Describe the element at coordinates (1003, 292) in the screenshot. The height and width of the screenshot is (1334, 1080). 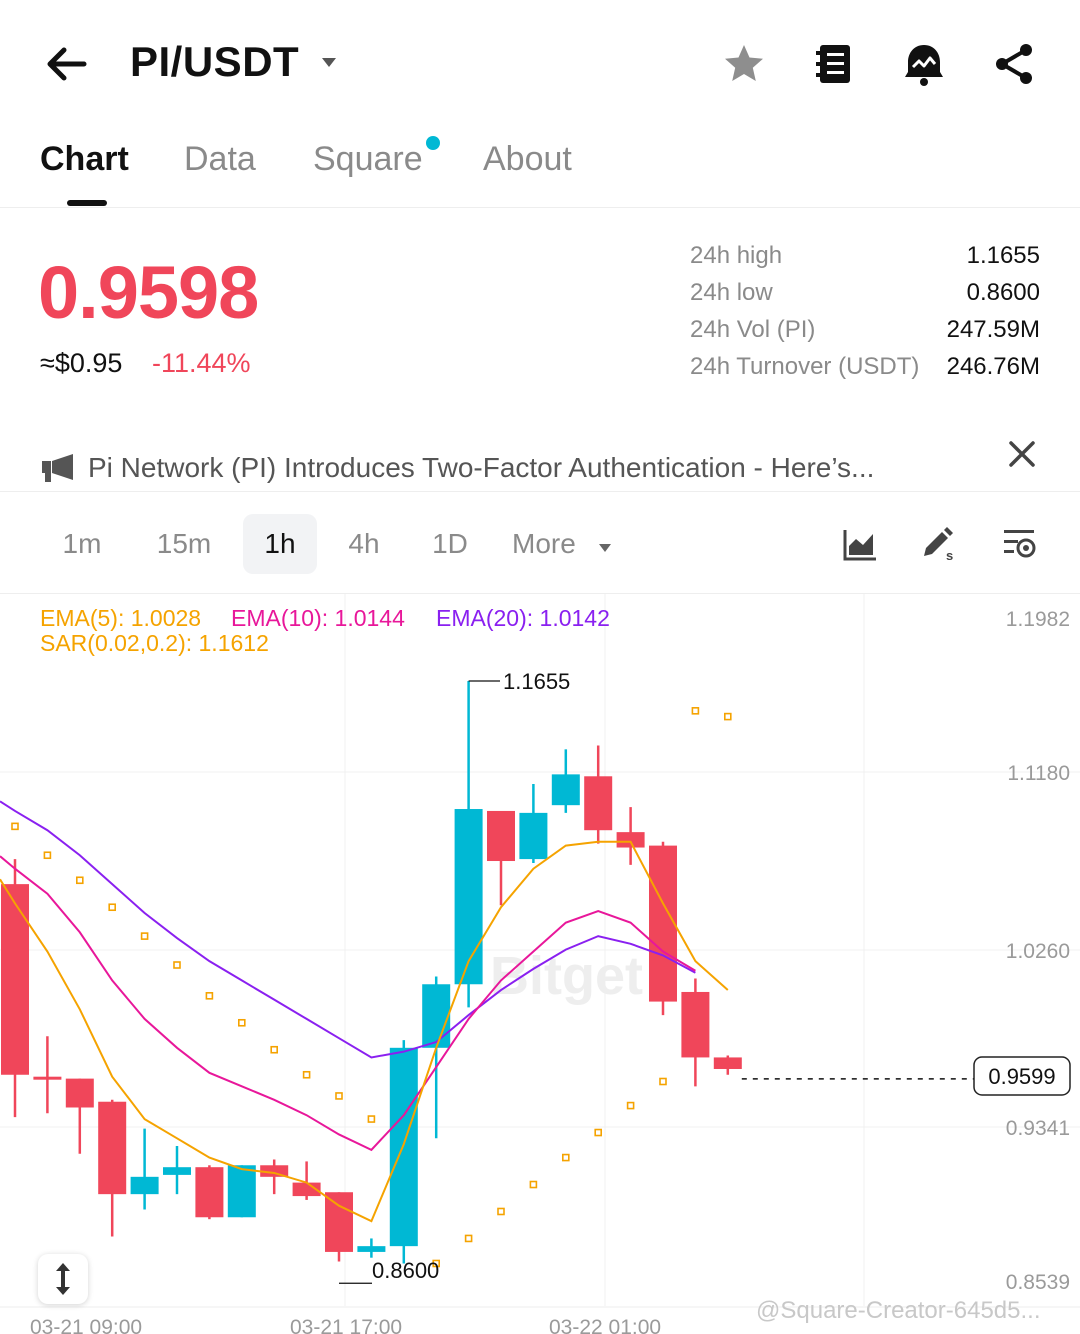
I see `stat-value-low: 0.8600` at that location.